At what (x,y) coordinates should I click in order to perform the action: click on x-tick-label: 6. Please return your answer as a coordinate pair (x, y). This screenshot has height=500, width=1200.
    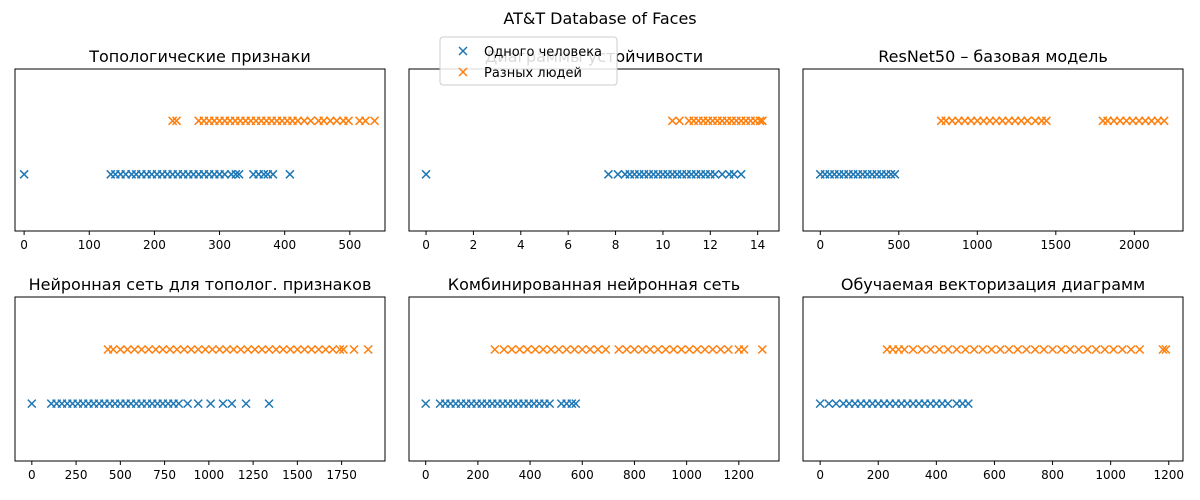
    Looking at the image, I should click on (568, 245).